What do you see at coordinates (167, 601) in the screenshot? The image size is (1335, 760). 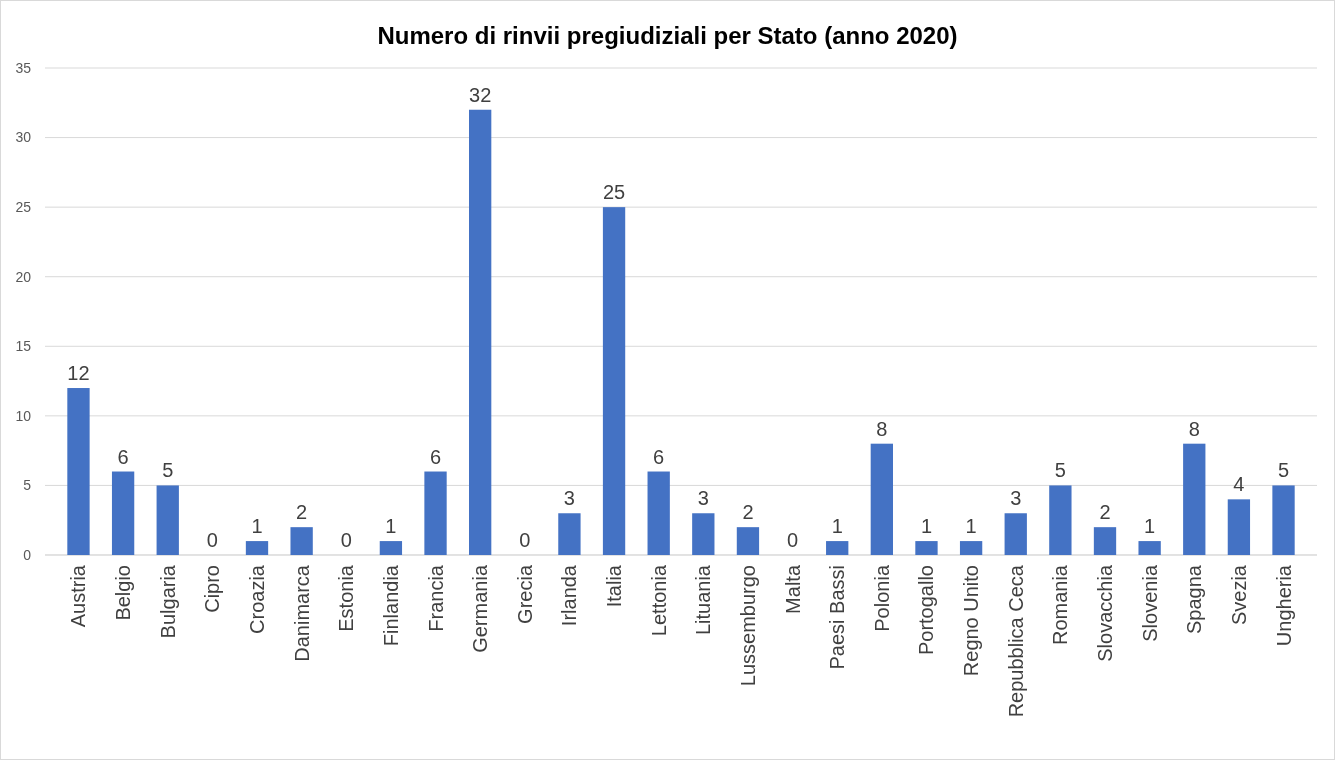 I see `x-tick-label: Bulgaria` at bounding box center [167, 601].